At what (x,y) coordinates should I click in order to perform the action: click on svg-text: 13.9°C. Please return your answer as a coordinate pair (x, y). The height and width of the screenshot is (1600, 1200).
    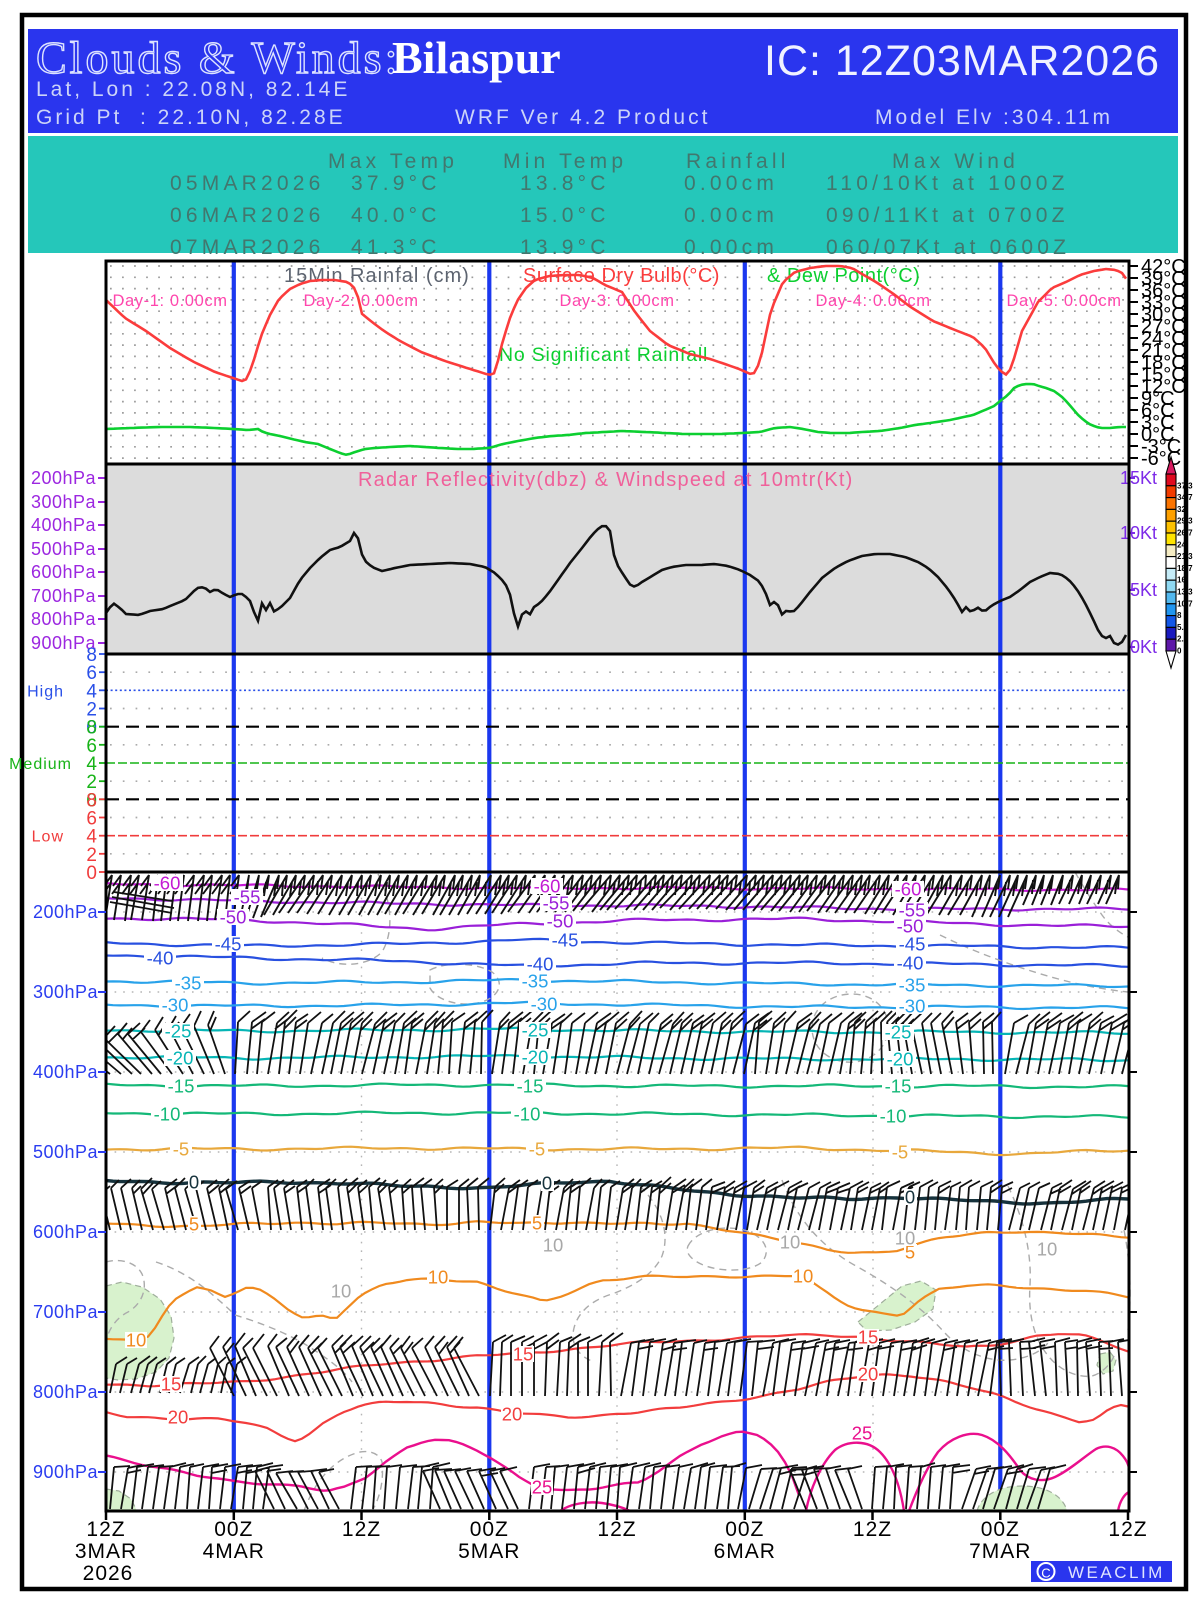
    Looking at the image, I should click on (565, 247).